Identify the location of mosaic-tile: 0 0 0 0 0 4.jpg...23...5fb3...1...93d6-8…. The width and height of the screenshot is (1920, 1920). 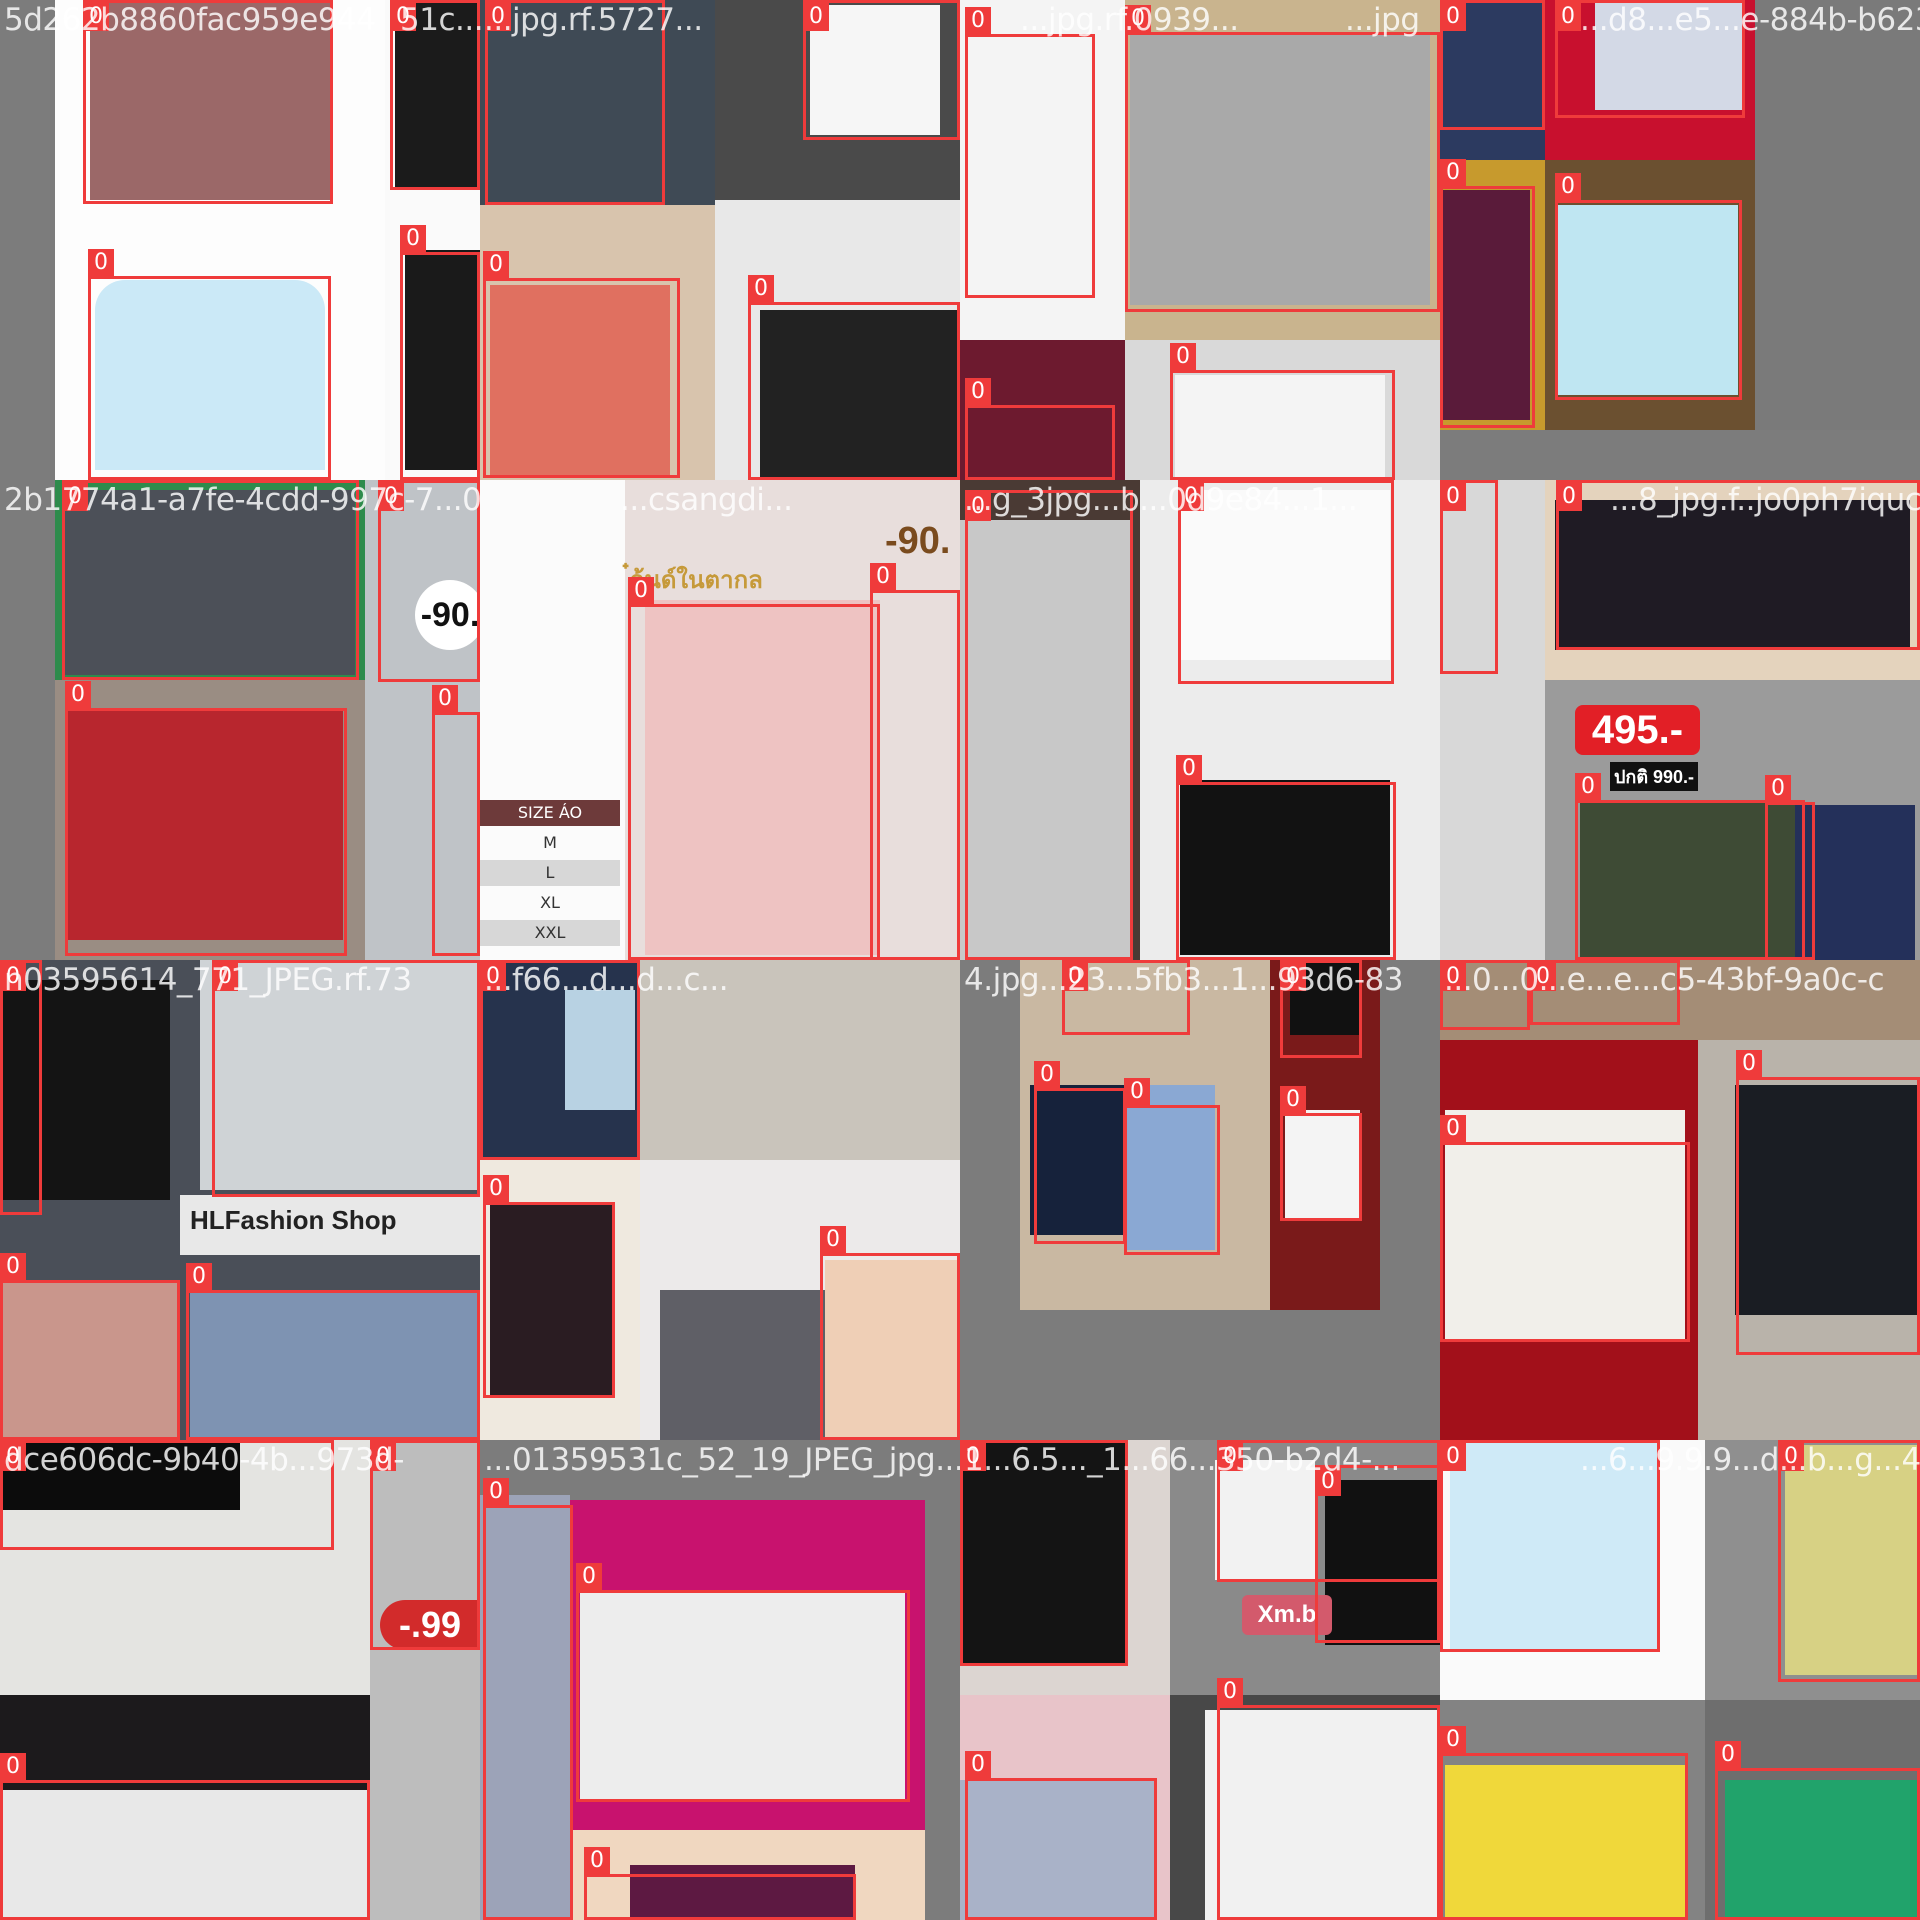
(1200, 1200).